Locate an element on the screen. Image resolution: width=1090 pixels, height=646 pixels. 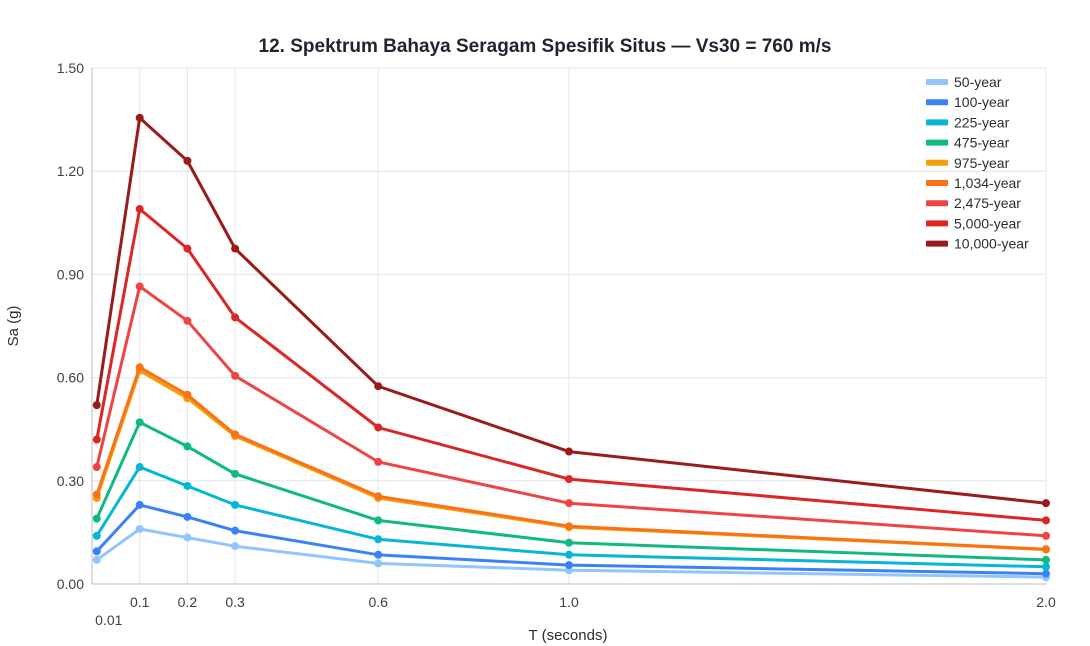
legend-item-100-year: 100-year is located at coordinates (968, 102).